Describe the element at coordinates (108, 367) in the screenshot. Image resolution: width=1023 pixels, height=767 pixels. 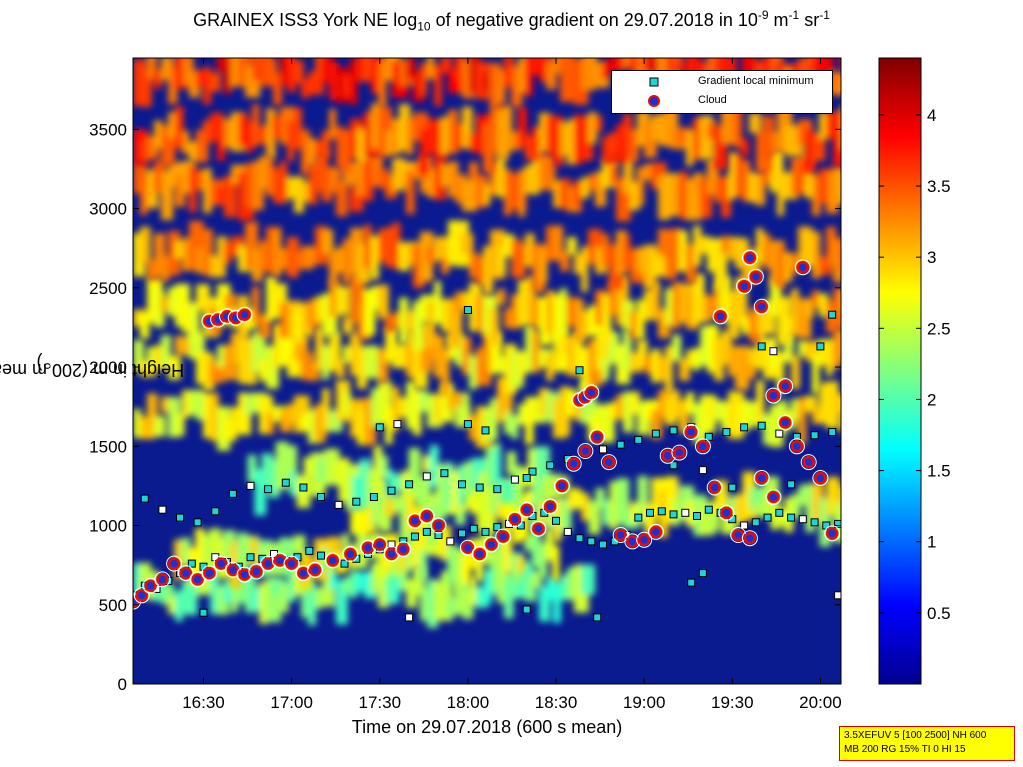
I see `y-tick-label: 2000` at that location.